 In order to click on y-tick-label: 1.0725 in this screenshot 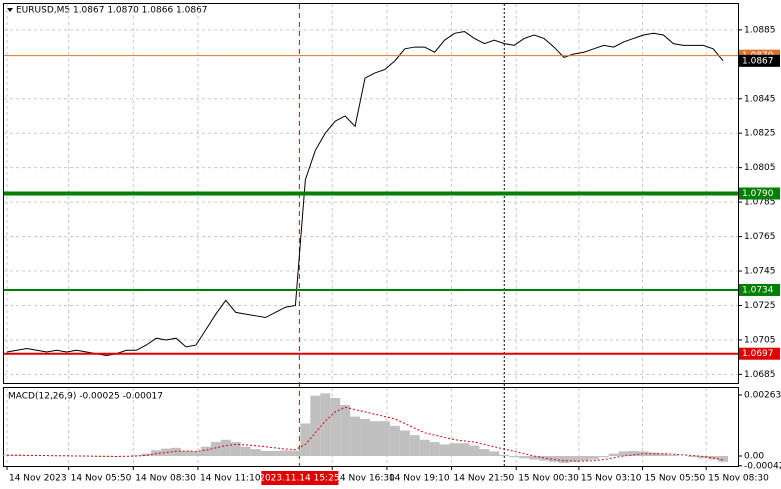, I will do `click(760, 306)`.